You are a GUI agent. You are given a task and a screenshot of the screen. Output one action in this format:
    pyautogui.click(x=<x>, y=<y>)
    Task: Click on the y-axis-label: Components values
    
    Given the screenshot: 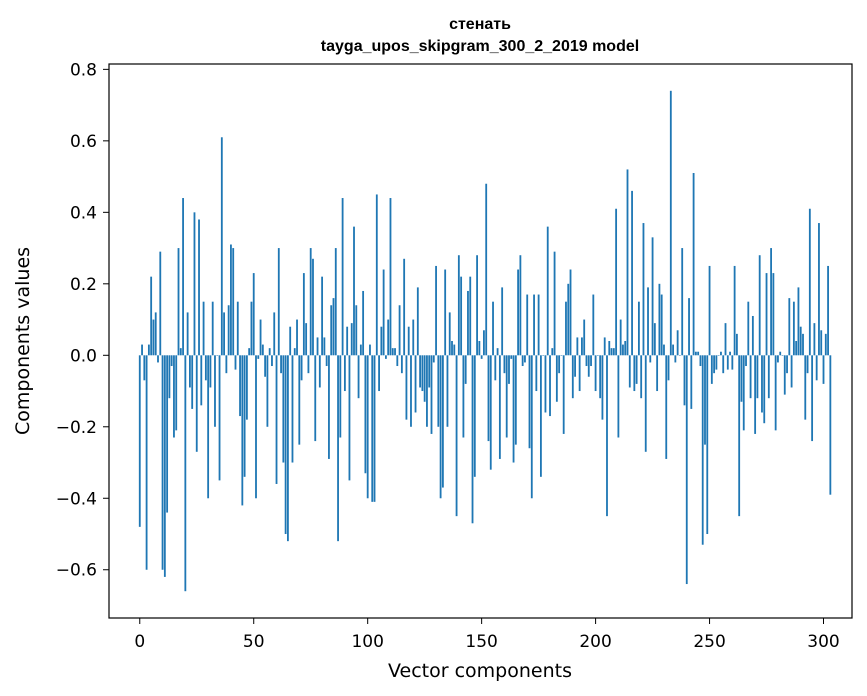 What is the action you would take?
    pyautogui.click(x=23, y=341)
    